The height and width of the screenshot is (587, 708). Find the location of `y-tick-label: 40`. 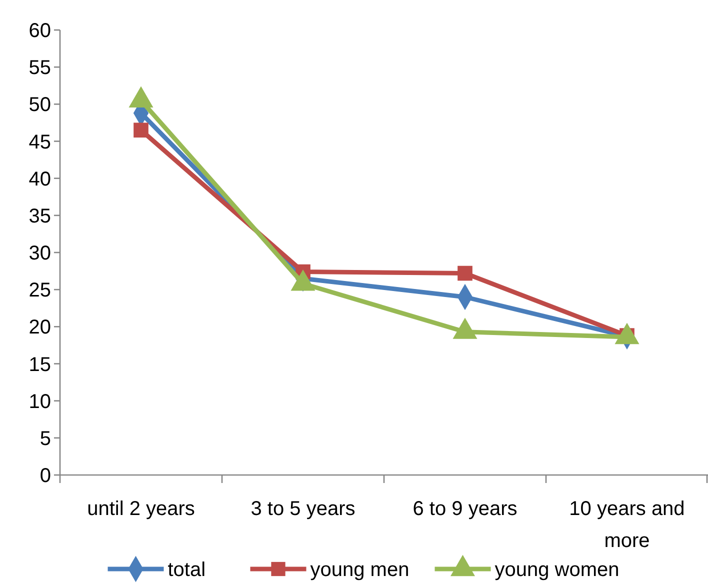

y-tick-label: 40 is located at coordinates (39, 179).